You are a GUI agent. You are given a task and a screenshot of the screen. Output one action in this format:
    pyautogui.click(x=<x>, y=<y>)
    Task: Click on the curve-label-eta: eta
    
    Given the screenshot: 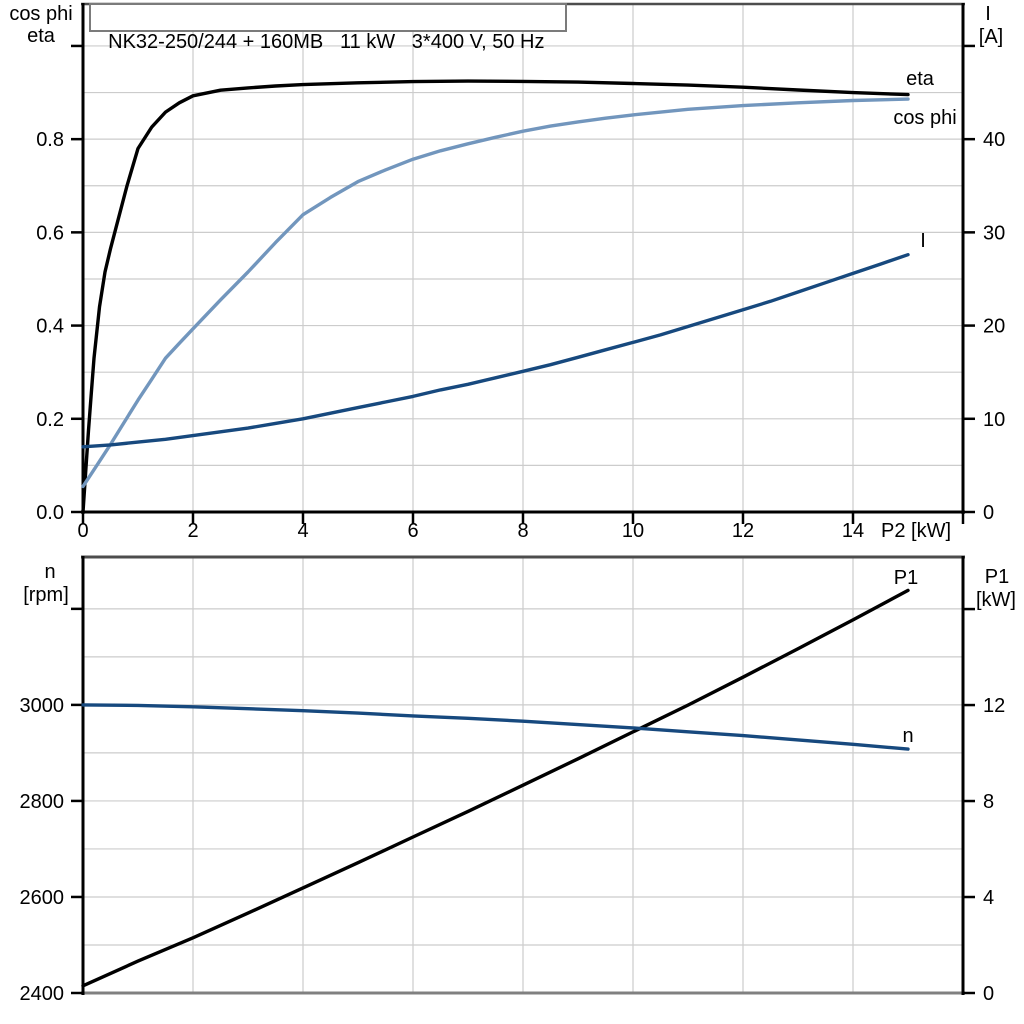 What is the action you would take?
    pyautogui.click(x=920, y=79)
    